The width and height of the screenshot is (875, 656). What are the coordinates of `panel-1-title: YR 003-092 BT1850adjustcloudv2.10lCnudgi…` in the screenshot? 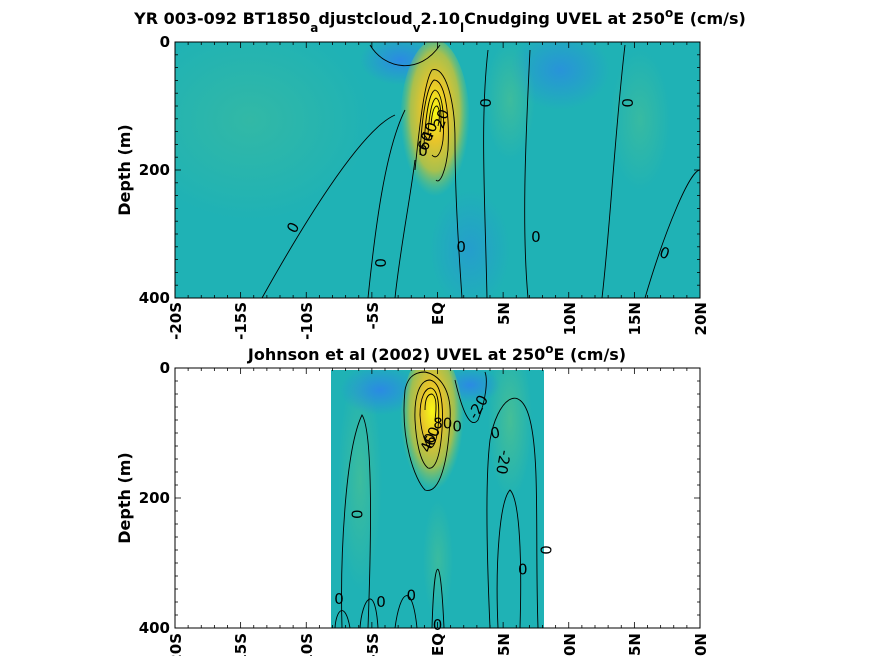 It's located at (439, 20).